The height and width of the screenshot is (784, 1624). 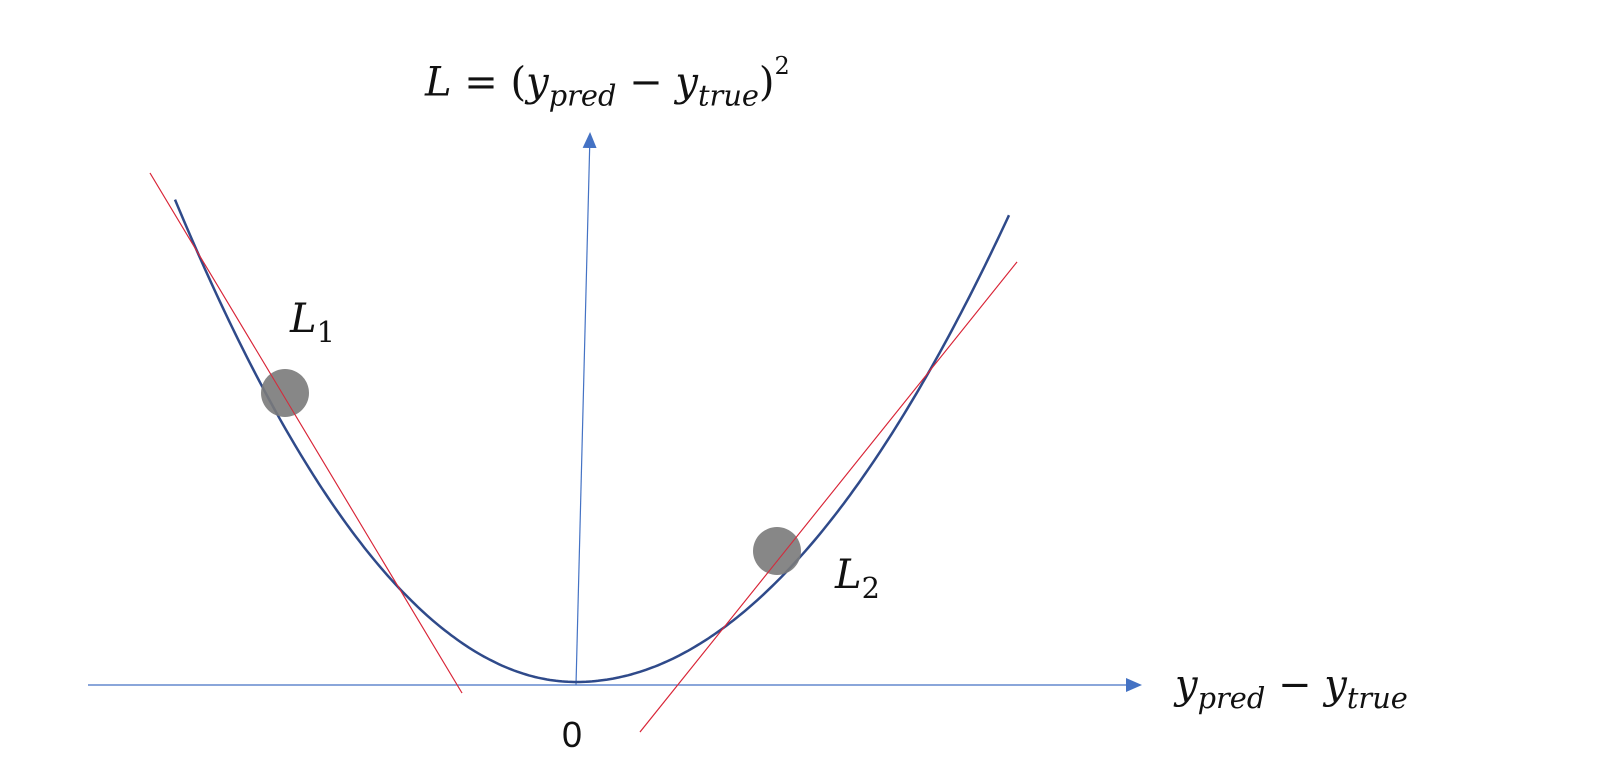 I want to click on point-l1, so click(x=285, y=393).